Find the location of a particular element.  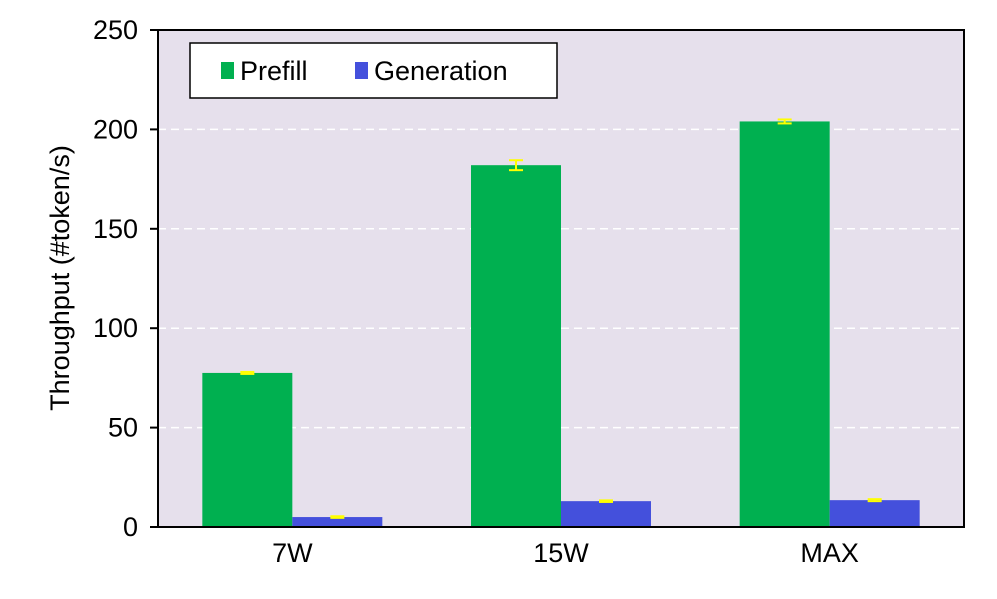

bar-prefill-max is located at coordinates (784, 324).